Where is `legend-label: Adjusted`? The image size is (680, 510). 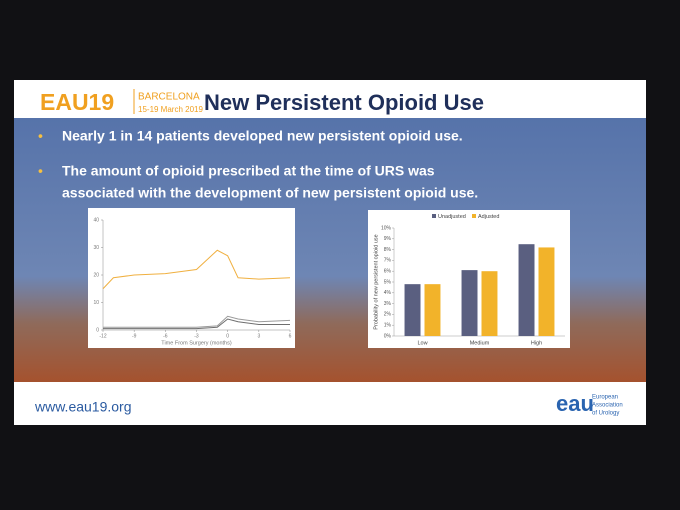 legend-label: Adjusted is located at coordinates (488, 217).